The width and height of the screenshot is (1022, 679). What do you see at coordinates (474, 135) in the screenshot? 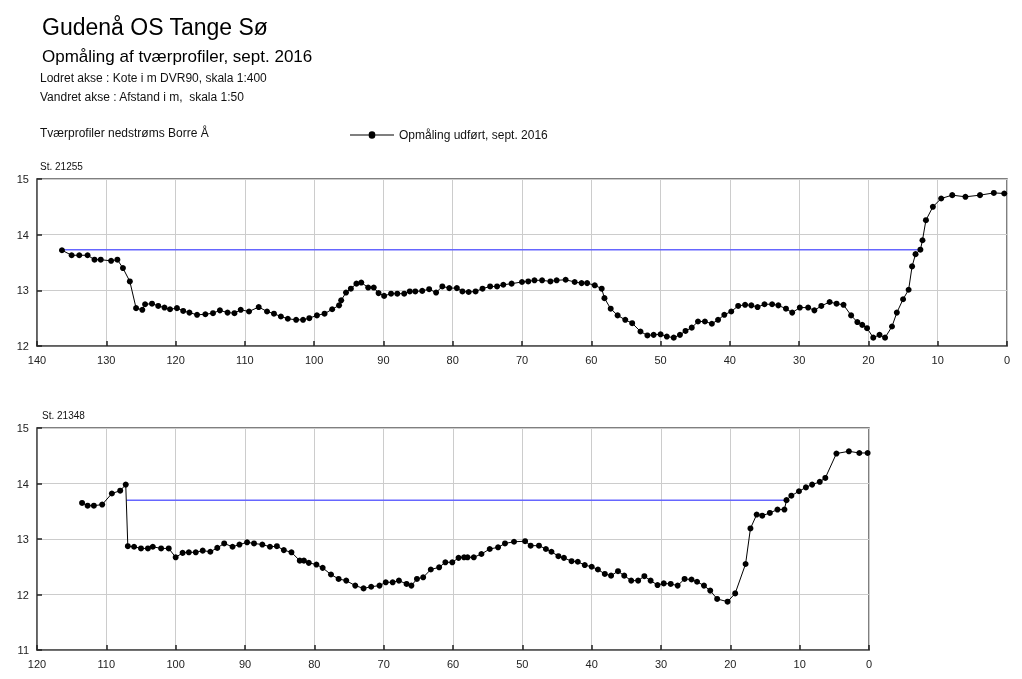
I see `legend-label: Opmåling udført, sept. 2016` at bounding box center [474, 135].